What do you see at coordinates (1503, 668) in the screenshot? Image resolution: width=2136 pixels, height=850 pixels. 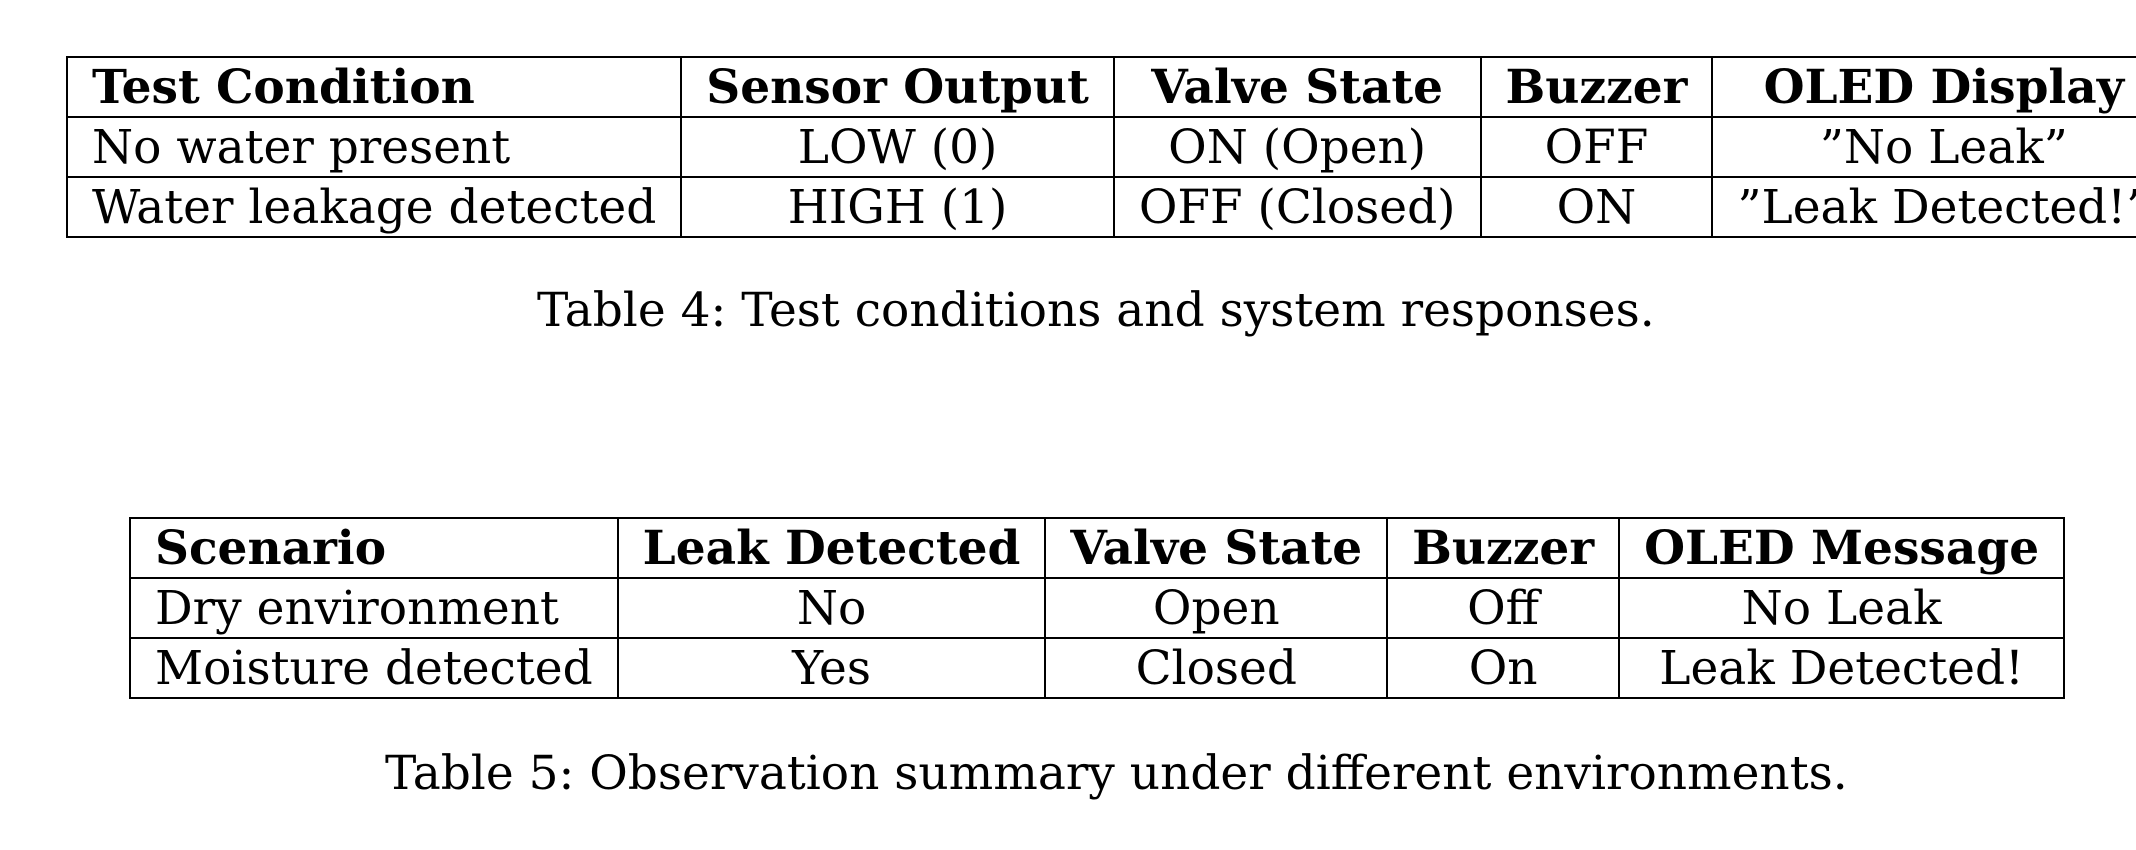 I see `table-cell: On` at bounding box center [1503, 668].